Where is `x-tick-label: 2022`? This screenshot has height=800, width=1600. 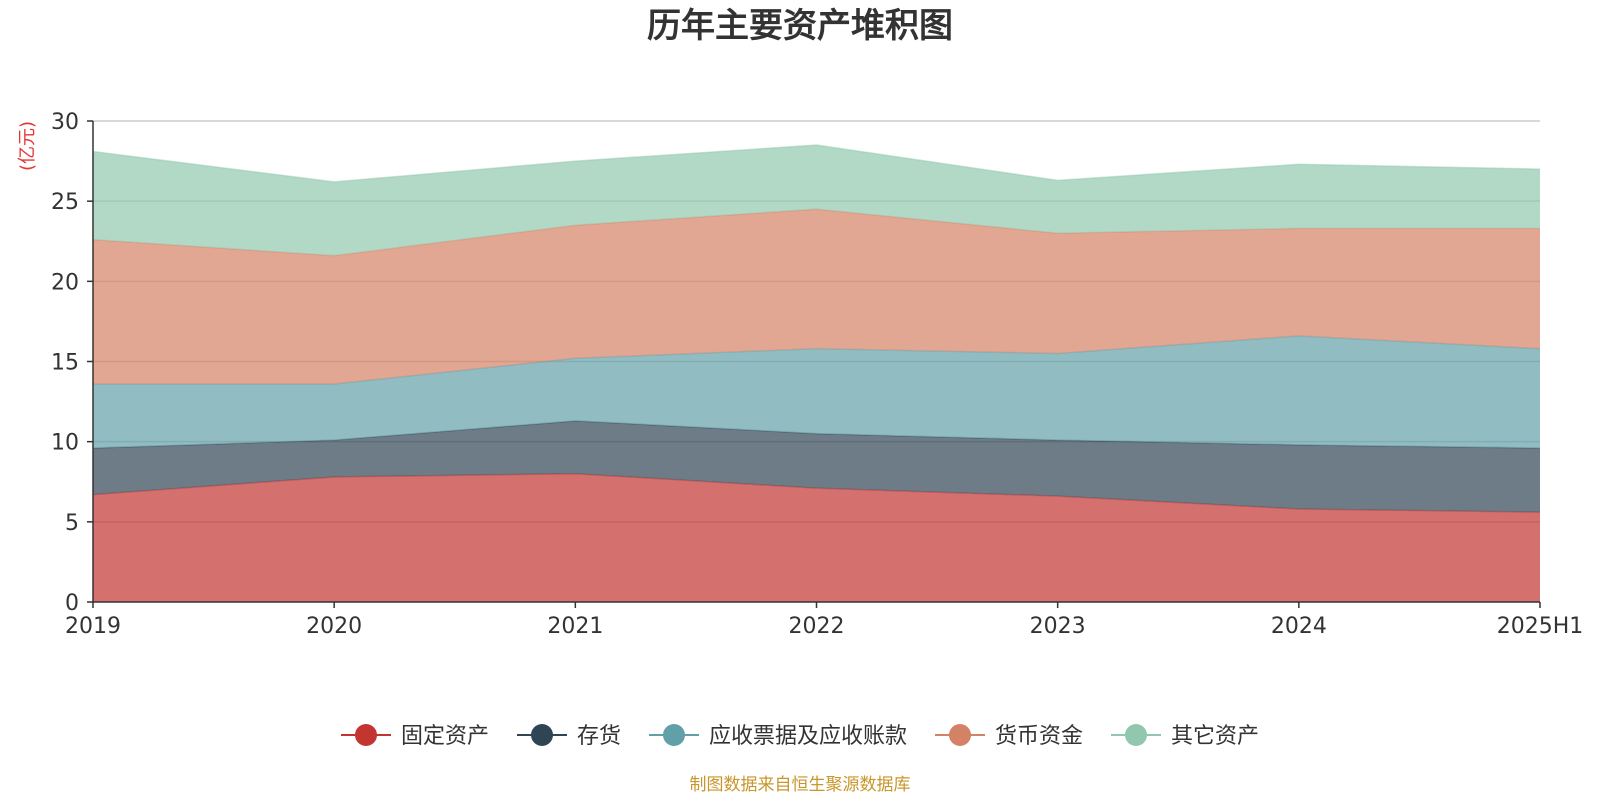
x-tick-label: 2022 is located at coordinates (817, 626).